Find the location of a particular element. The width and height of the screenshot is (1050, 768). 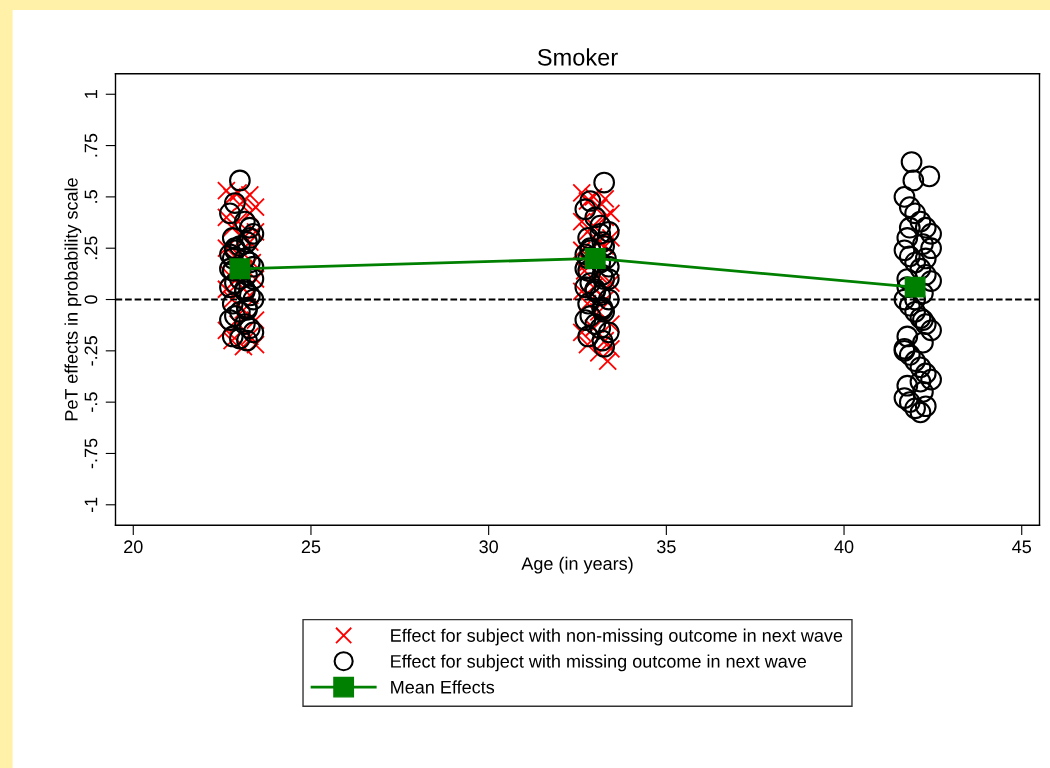

y-tick-label: .5 is located at coordinates (91, 196).